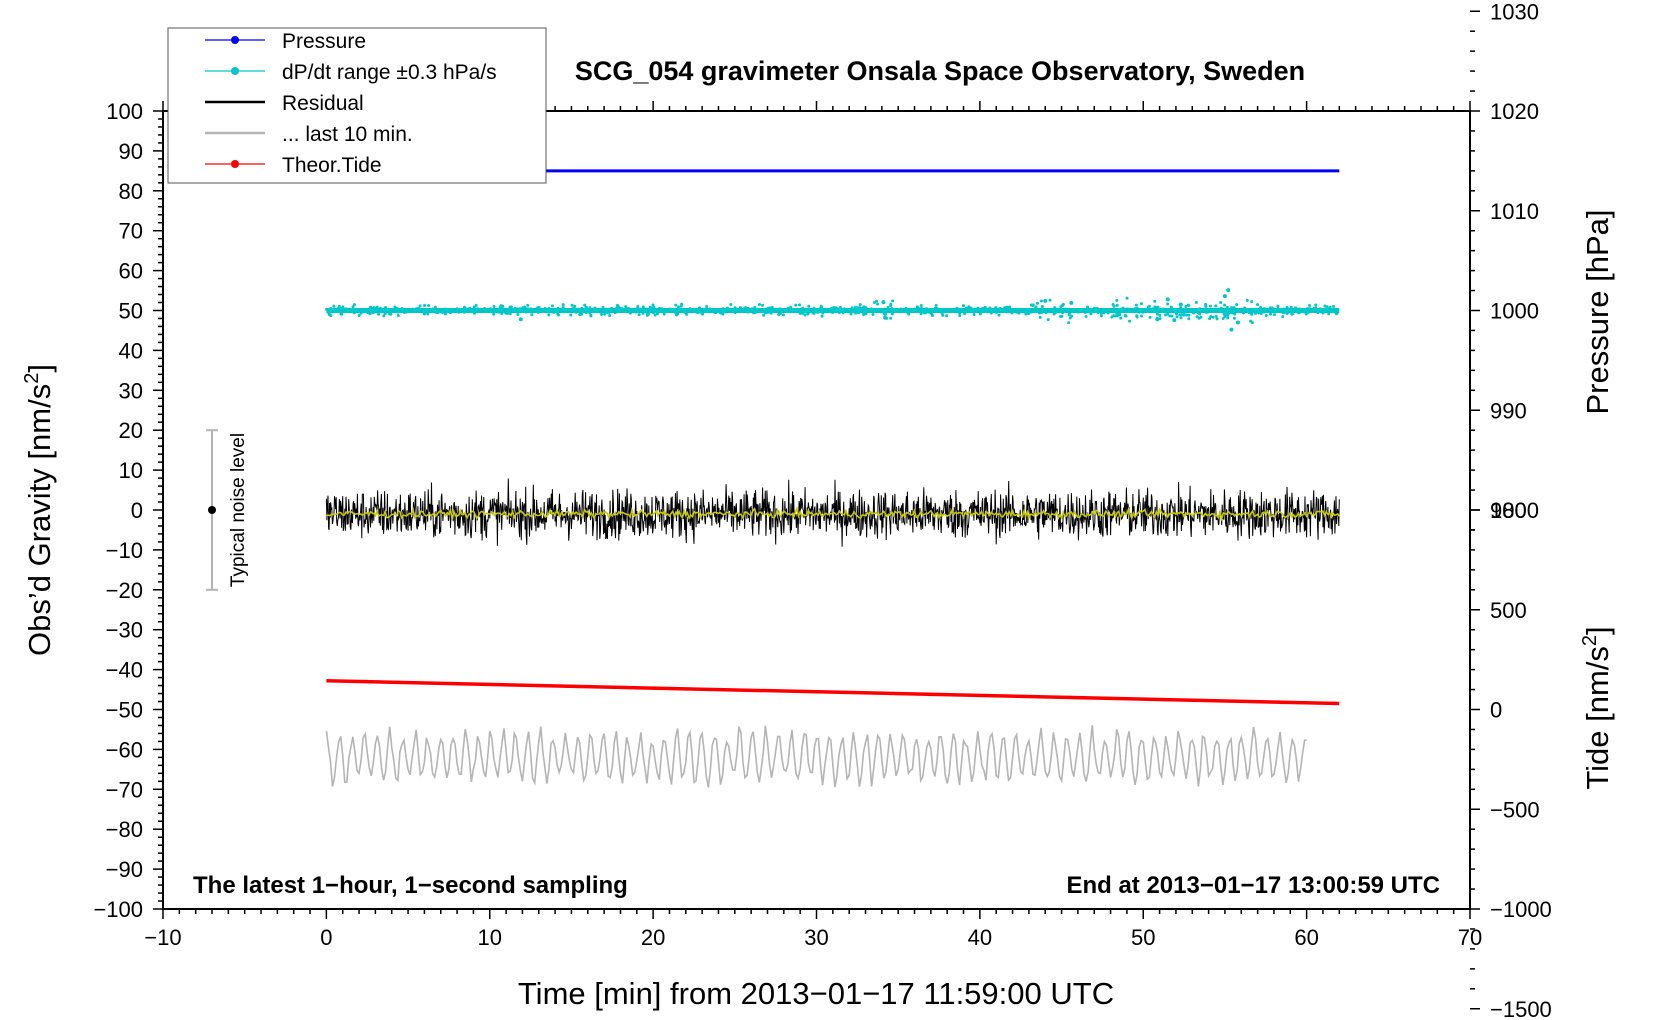 This screenshot has width=1660, height=1020. Describe the element at coordinates (816, 937) in the screenshot. I see `x-tick-label: 30` at that location.